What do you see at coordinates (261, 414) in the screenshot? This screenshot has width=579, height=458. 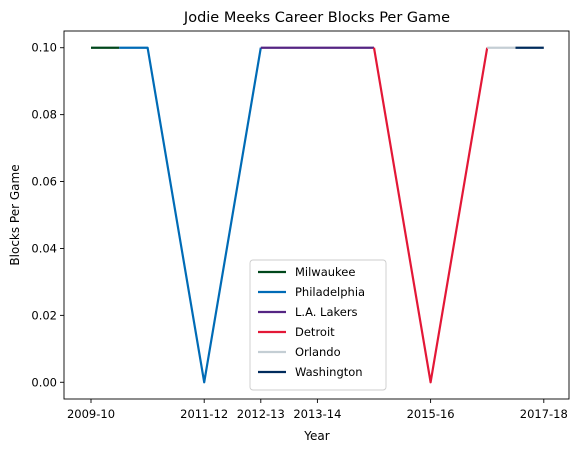 I see `x-tick-label: 2012-13` at bounding box center [261, 414].